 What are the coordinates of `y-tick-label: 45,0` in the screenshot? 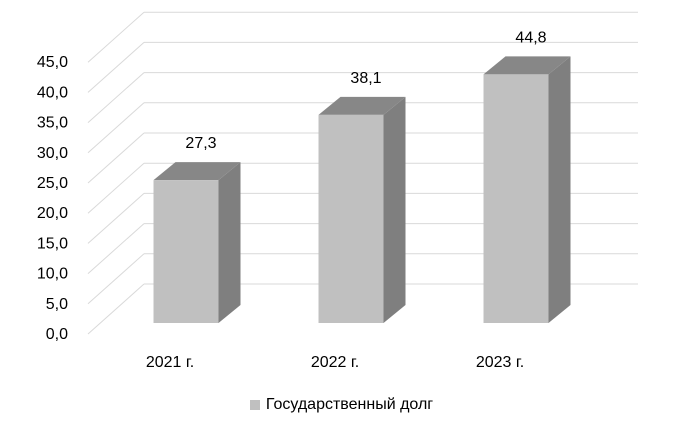 It's located at (52, 62).